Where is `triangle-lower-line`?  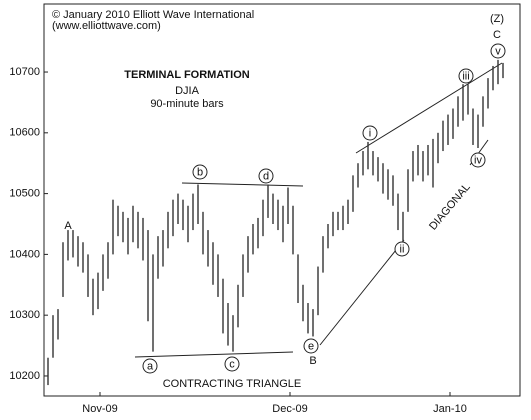 triangle-lower-line is located at coordinates (214, 354).